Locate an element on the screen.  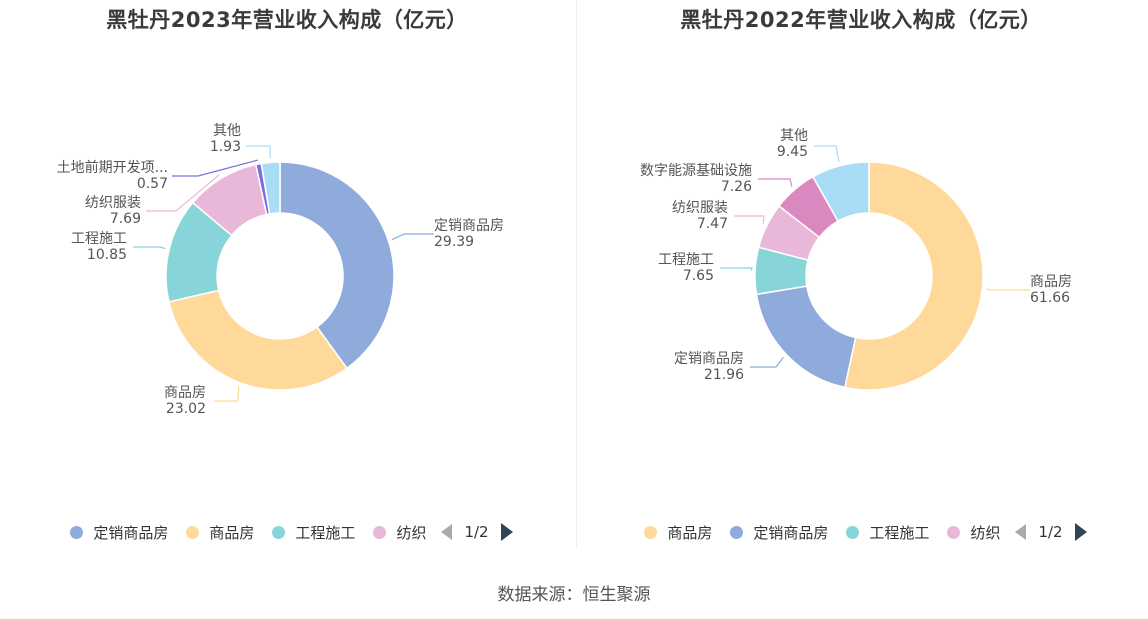
slice-value-label: 10.85 is located at coordinates (107, 255).